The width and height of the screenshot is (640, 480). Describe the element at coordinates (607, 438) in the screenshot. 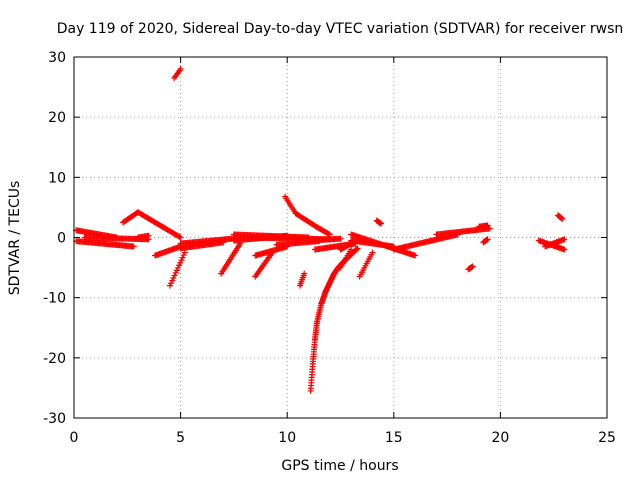

I see `x-tick-label: 25` at that location.